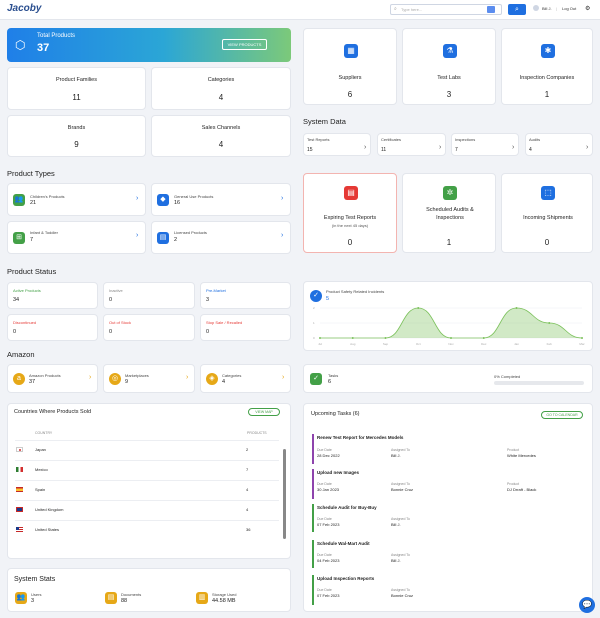  Describe the element at coordinates (147, 491) in the screenshot. I see `table-row: Spain 4` at that location.